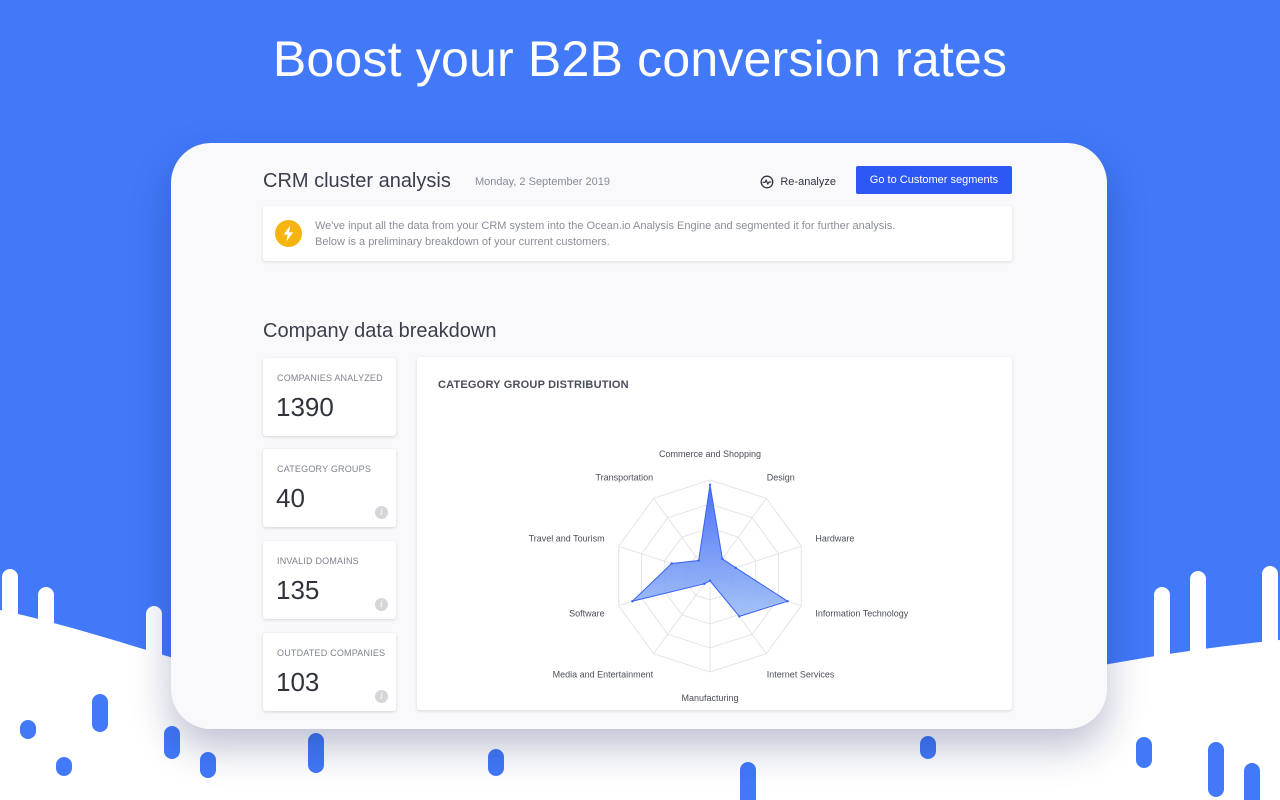 This screenshot has width=1280, height=800. Describe the element at coordinates (934, 180) in the screenshot. I see `go-to-customer-segments-button: Go to Customer segments` at that location.